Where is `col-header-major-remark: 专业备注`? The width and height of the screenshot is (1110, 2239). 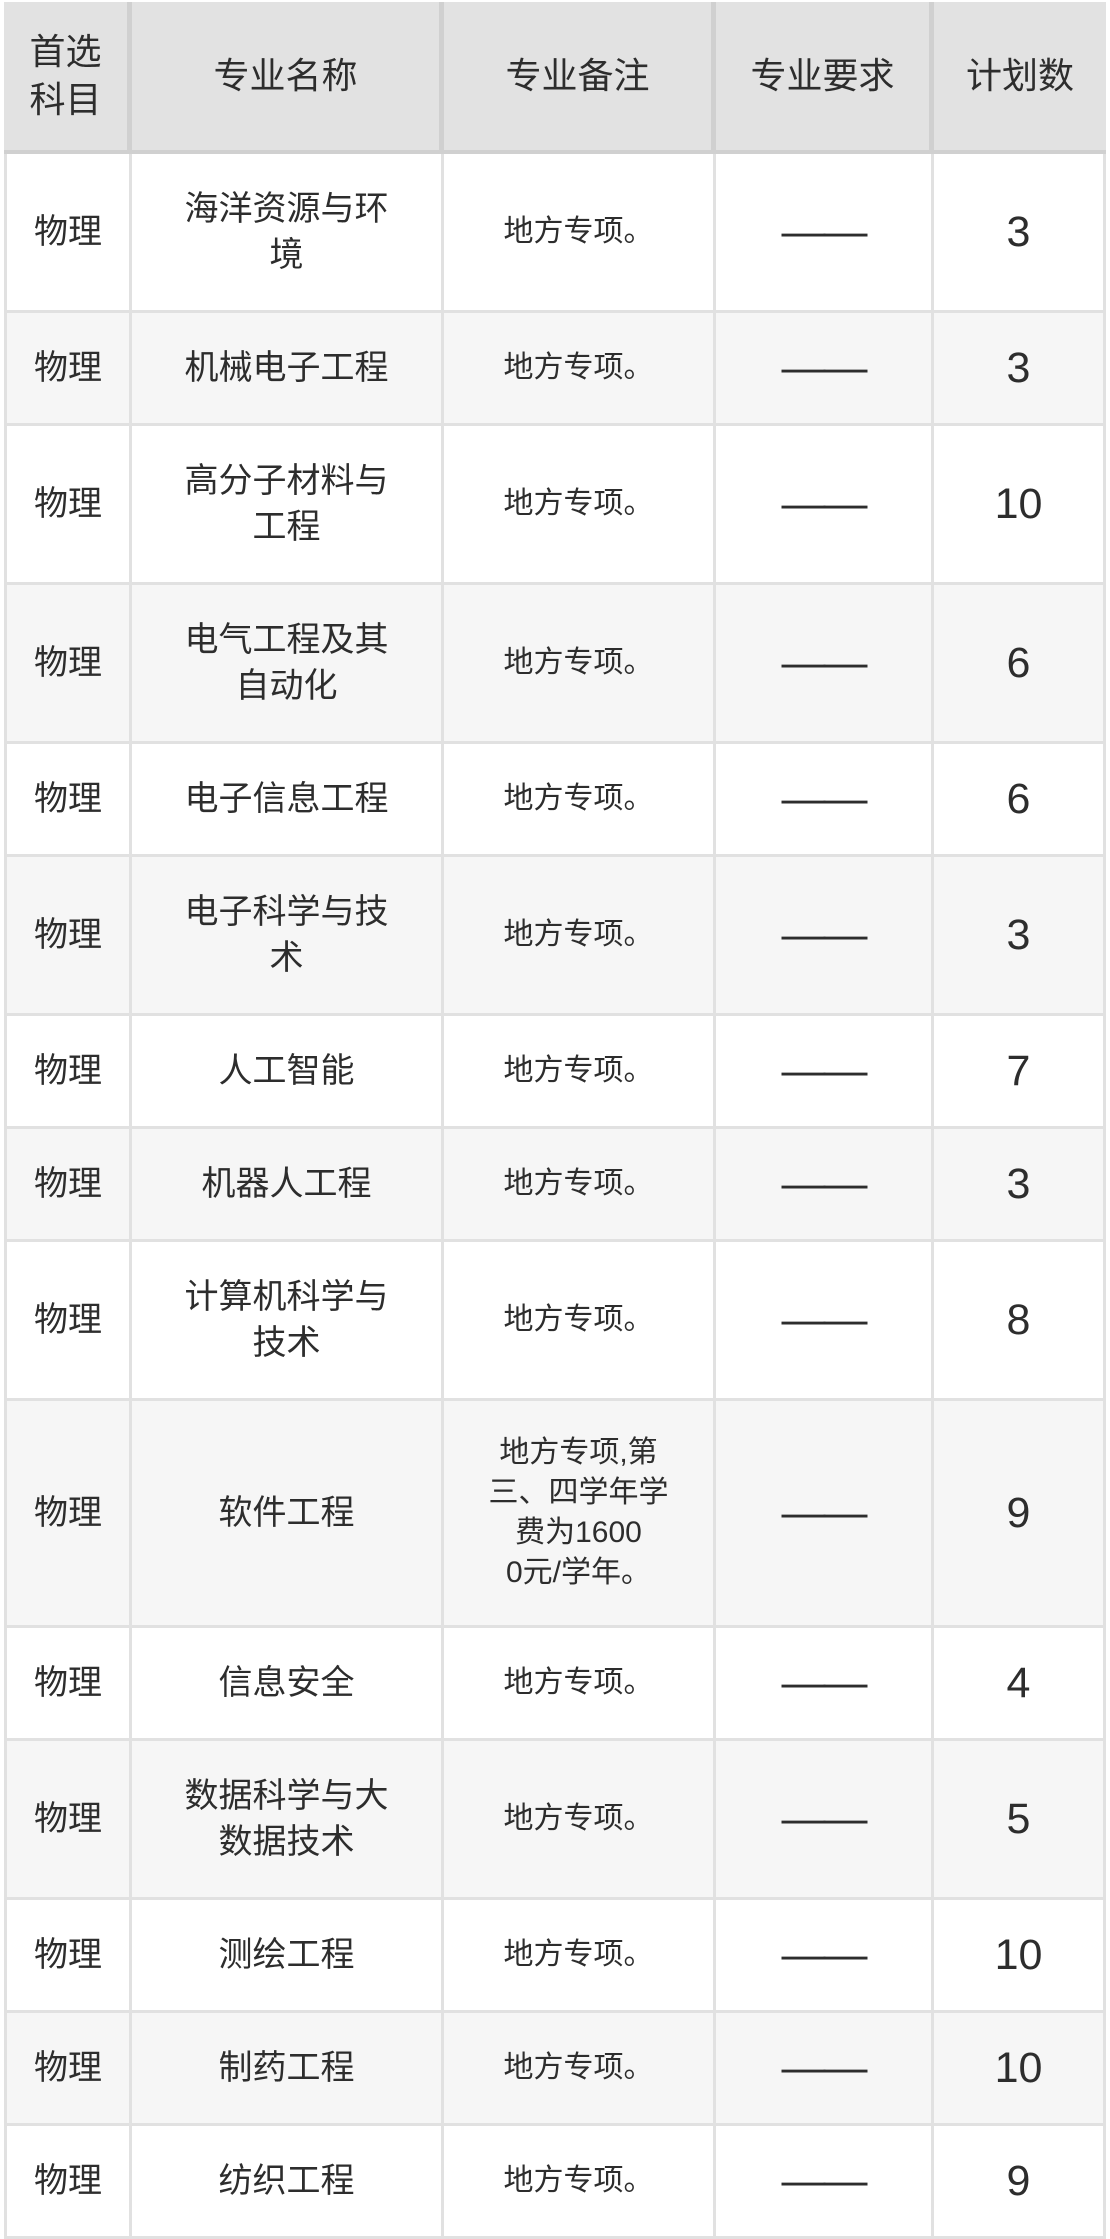
col-header-major-remark: 专业备注 is located at coordinates (580, 78).